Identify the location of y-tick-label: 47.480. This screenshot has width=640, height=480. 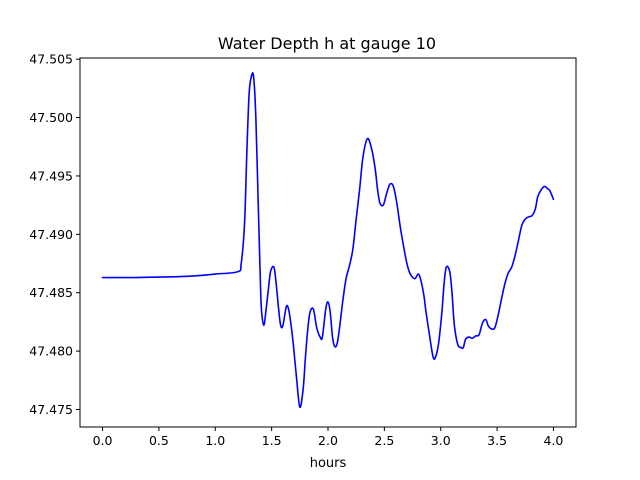
(51, 351).